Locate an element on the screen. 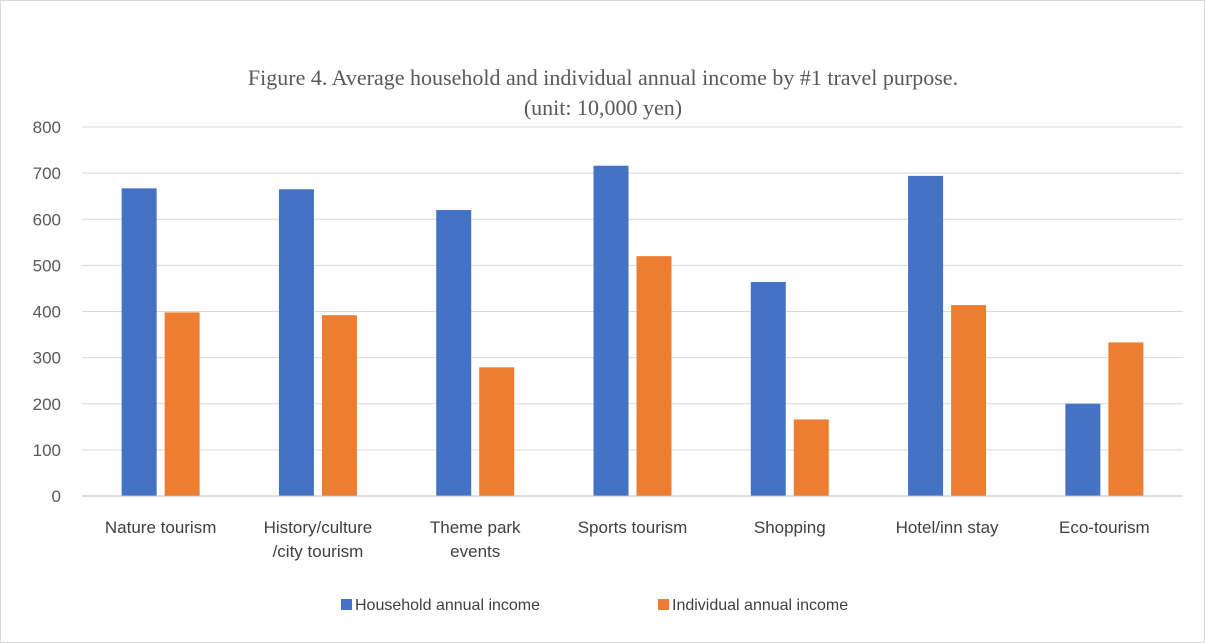 The width and height of the screenshot is (1205, 643). y-tick-label: 500 is located at coordinates (47, 265).